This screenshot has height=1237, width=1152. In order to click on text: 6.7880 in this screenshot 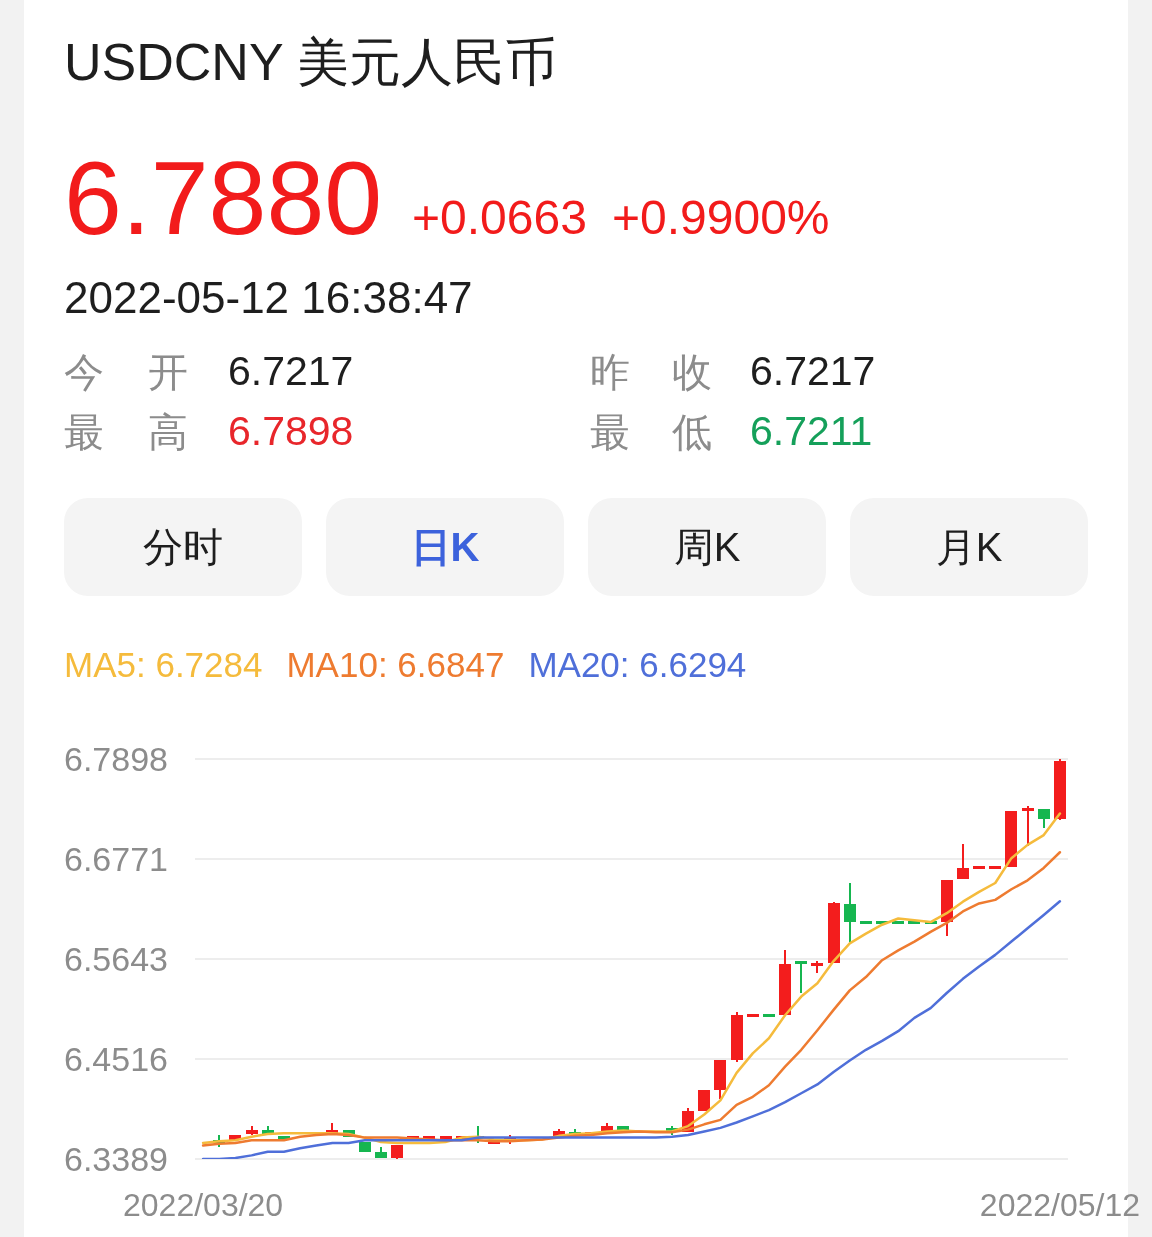, I will do `click(223, 198)`.